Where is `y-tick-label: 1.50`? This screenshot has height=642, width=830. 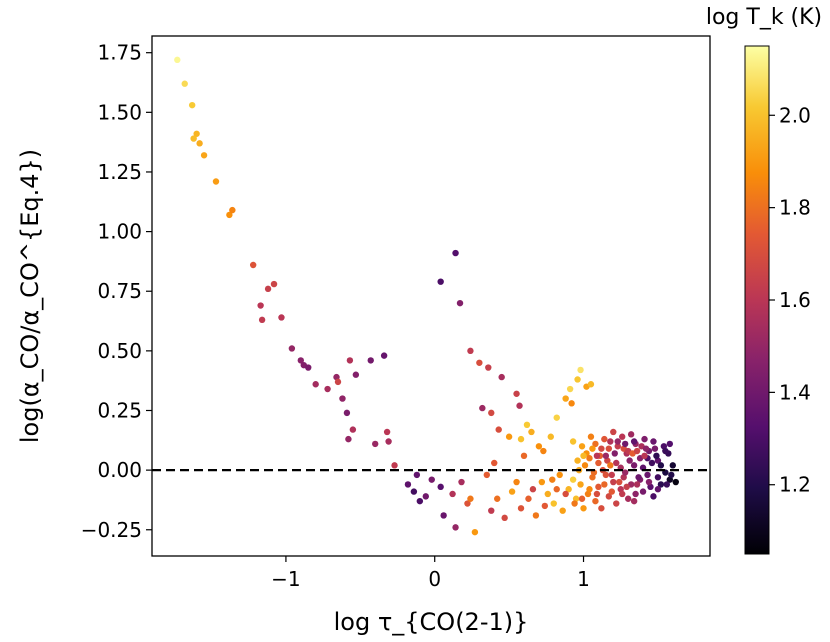
y-tick-label: 1.50 is located at coordinates (119, 112).